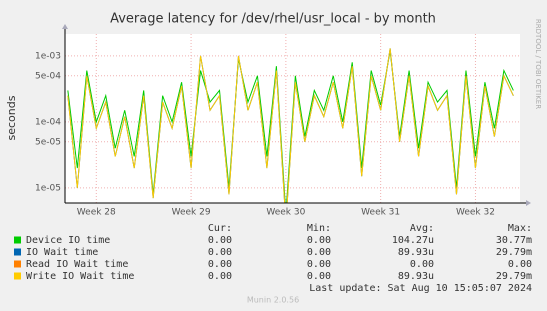 The height and width of the screenshot is (311, 547). Describe the element at coordinates (48, 76) in the screenshot. I see `y-tick-label: 5e-04` at that location.